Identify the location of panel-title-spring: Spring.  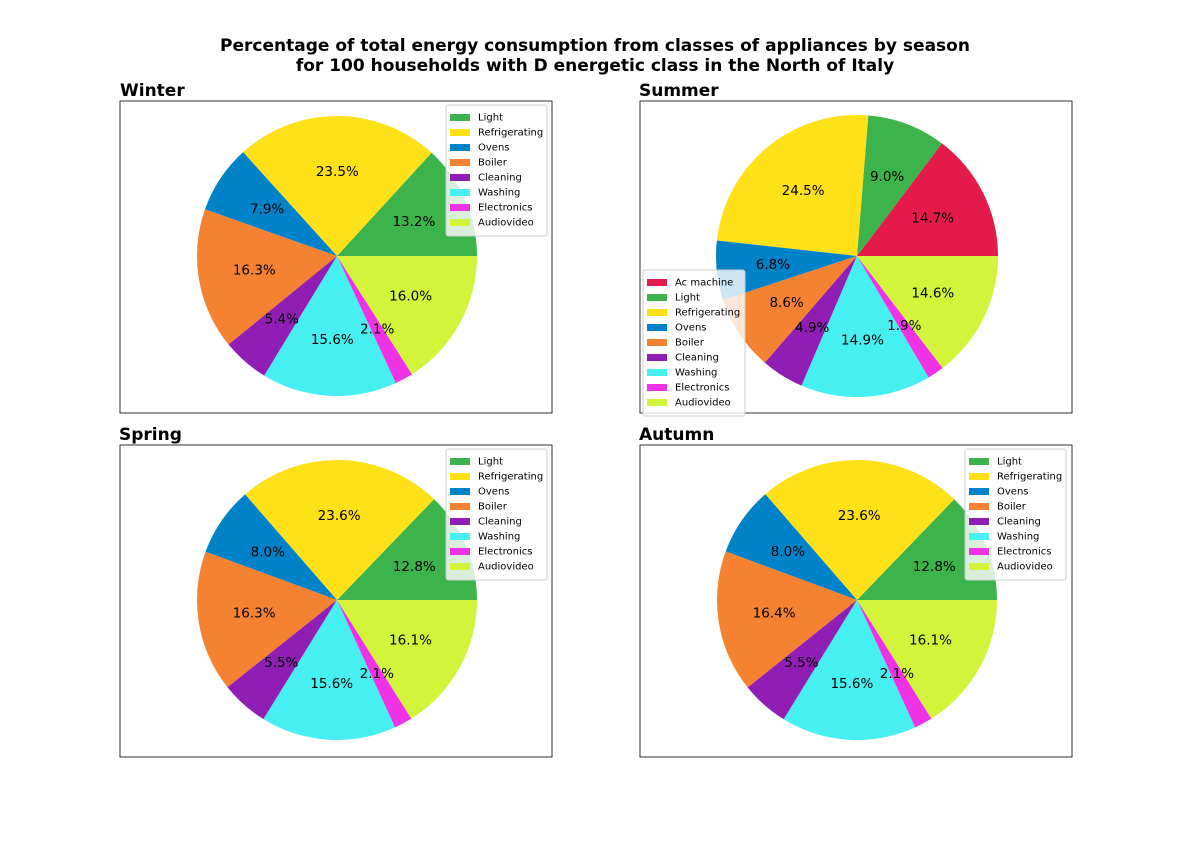
(150, 435).